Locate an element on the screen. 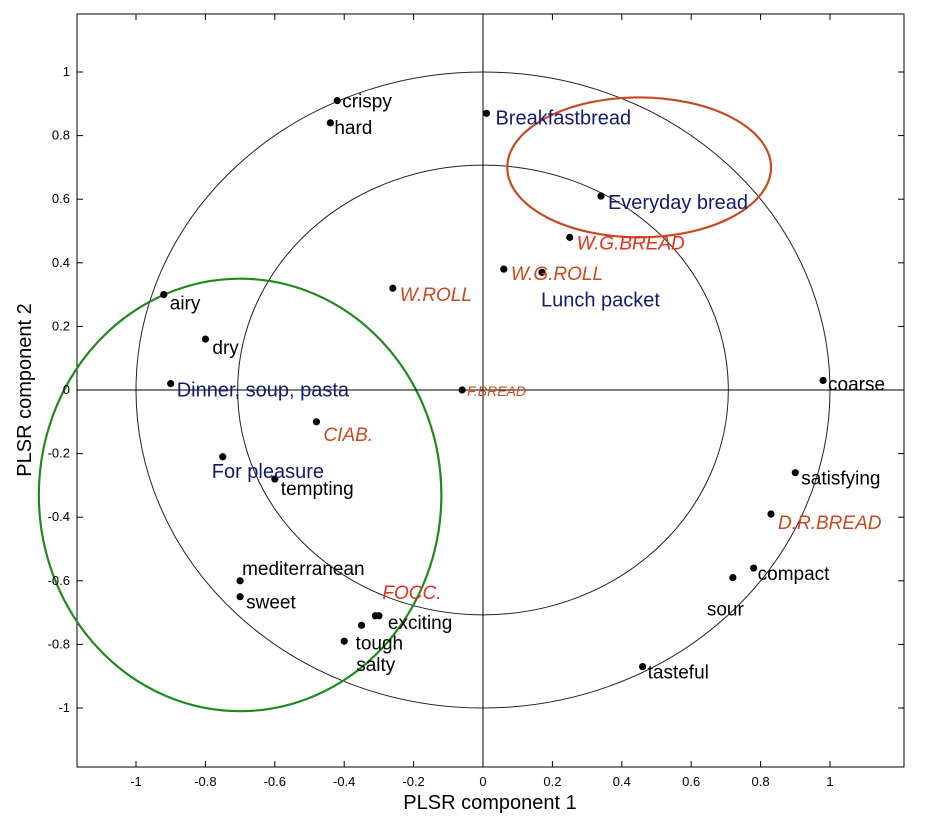  label-tasteful: tasteful is located at coordinates (678, 673).